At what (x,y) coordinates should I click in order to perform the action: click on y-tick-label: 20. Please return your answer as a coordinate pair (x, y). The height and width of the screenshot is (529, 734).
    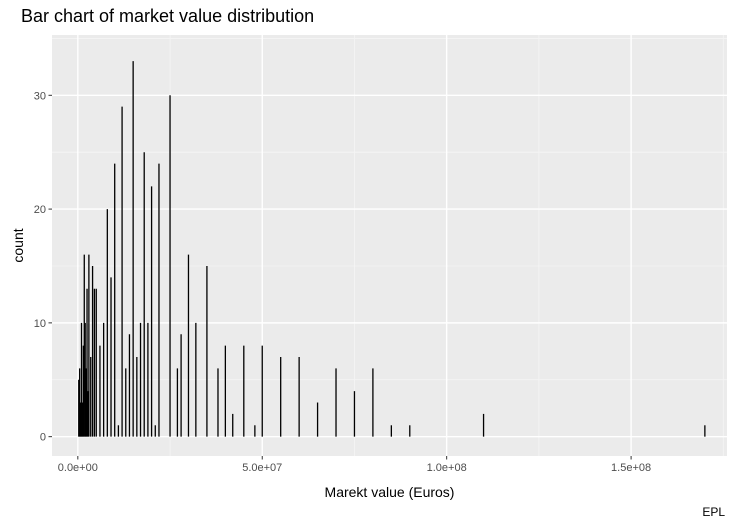
    Looking at the image, I should click on (40, 210).